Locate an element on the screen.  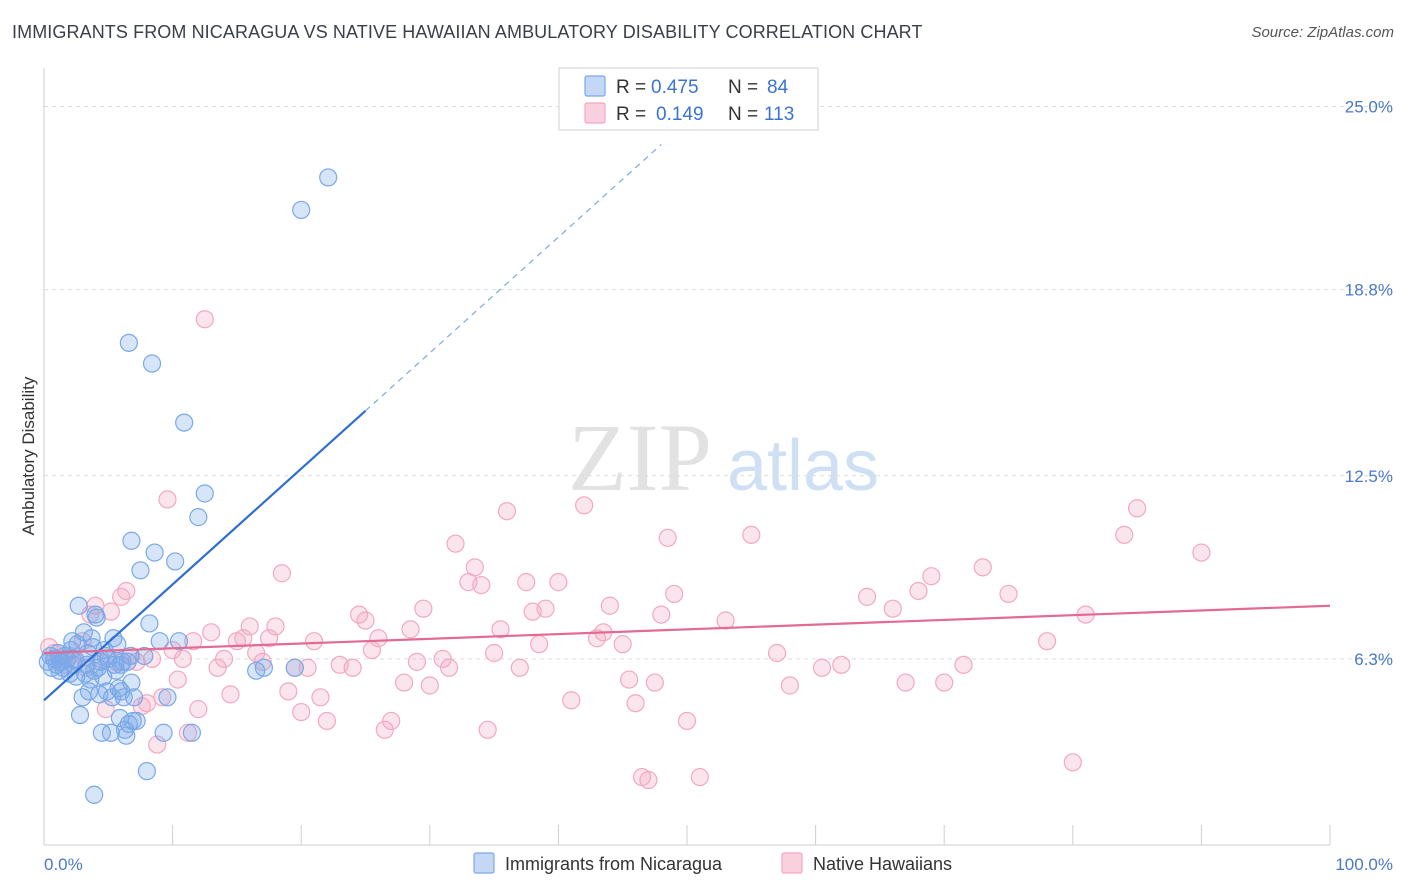
correlation-legend: R = 0.475 N = 84 R = 0.149 N = 113 is located at coordinates (688, 99).